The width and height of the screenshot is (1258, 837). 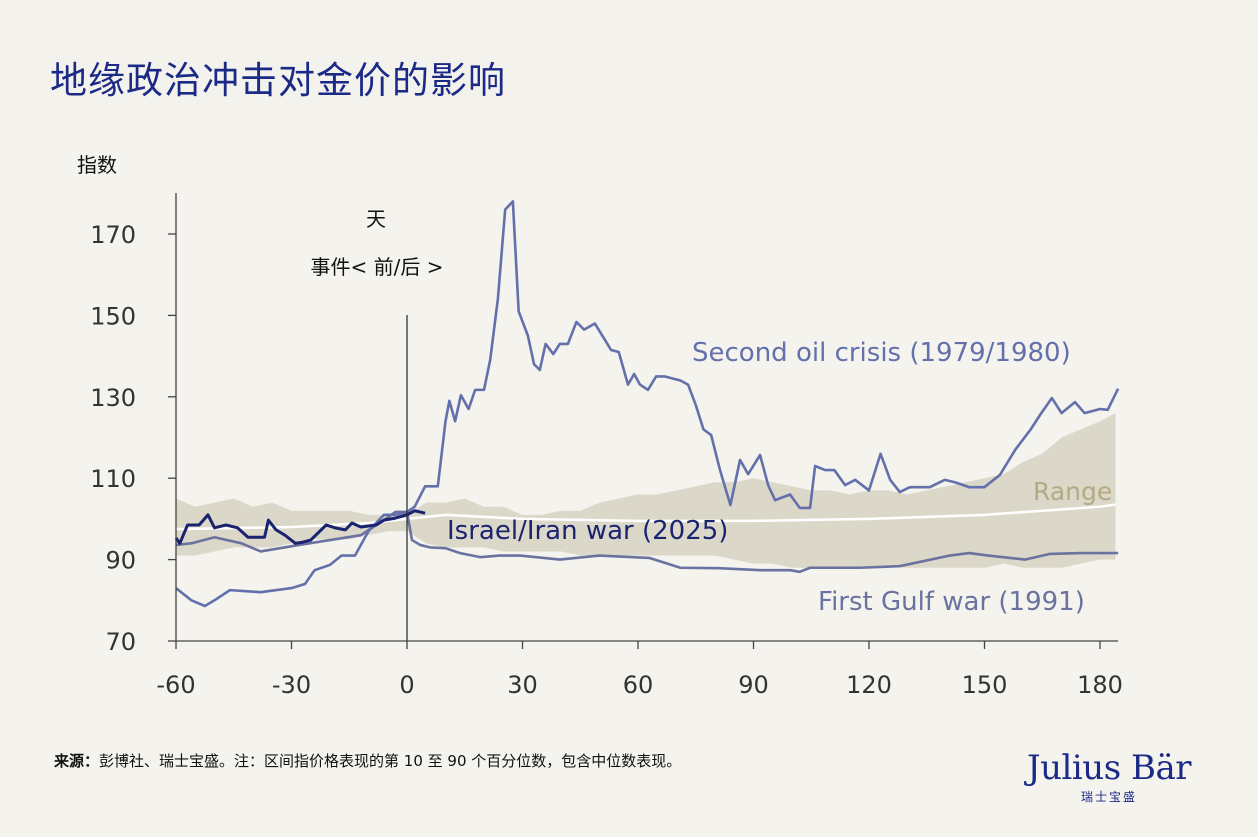 I want to click on x-tick-label: -60, so click(x=175, y=685).